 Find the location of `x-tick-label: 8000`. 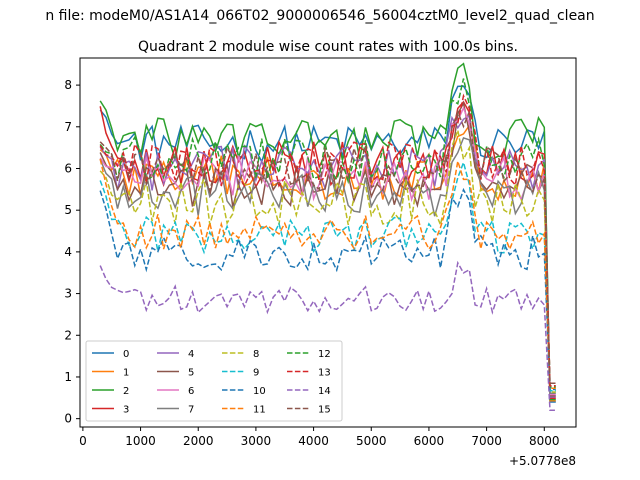

x-tick-label: 8000 is located at coordinates (544, 441).